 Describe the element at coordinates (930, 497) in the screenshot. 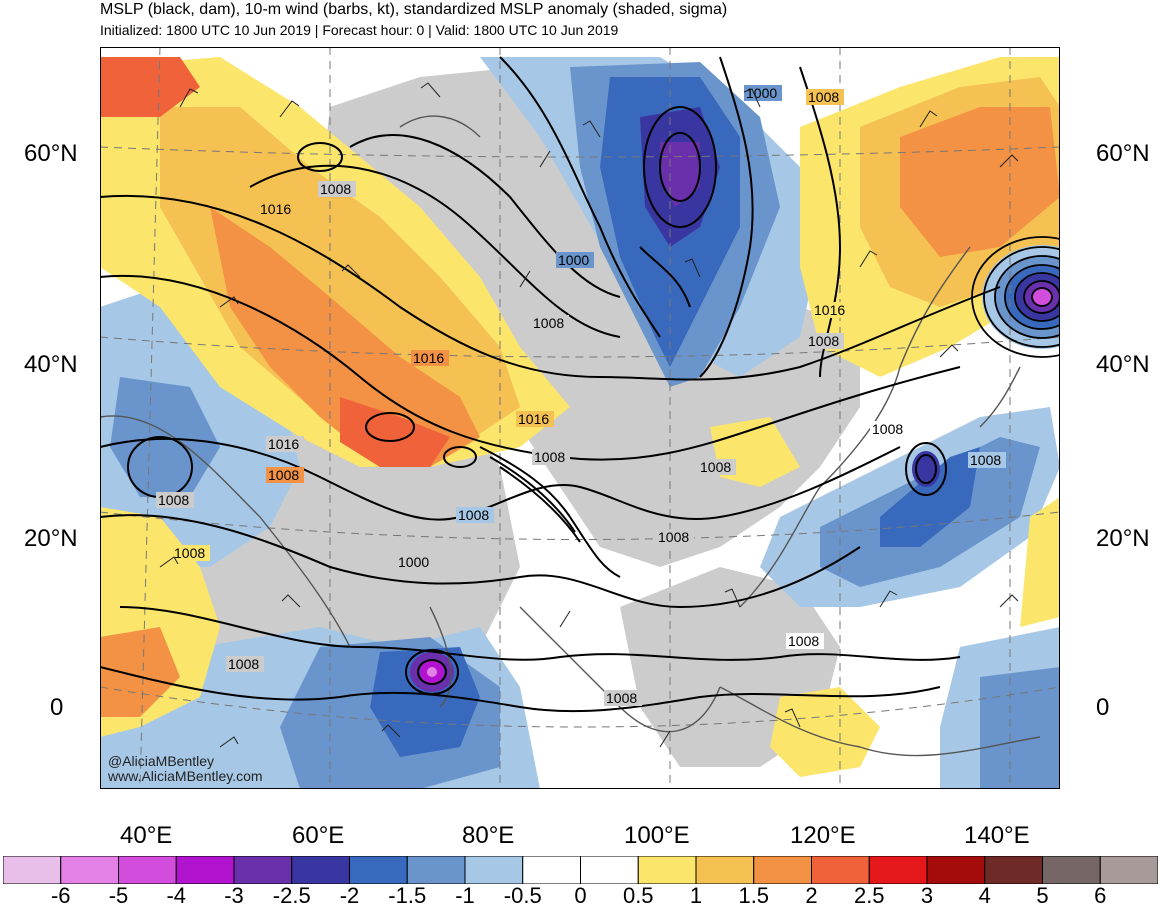

I see `blue-dark-east` at that location.